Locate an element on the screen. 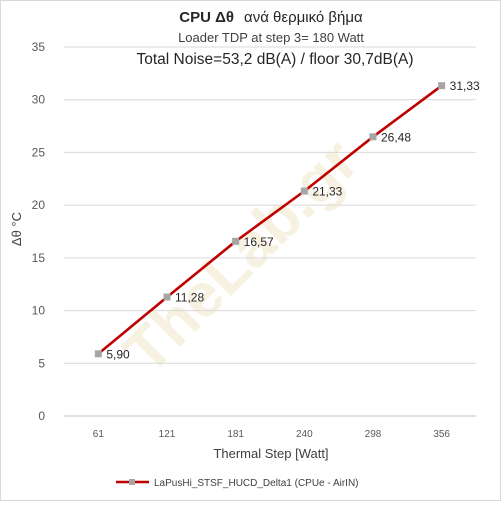 Image resolution: width=501 pixels, height=505 pixels. data-label: 16,57 is located at coordinates (259, 242).